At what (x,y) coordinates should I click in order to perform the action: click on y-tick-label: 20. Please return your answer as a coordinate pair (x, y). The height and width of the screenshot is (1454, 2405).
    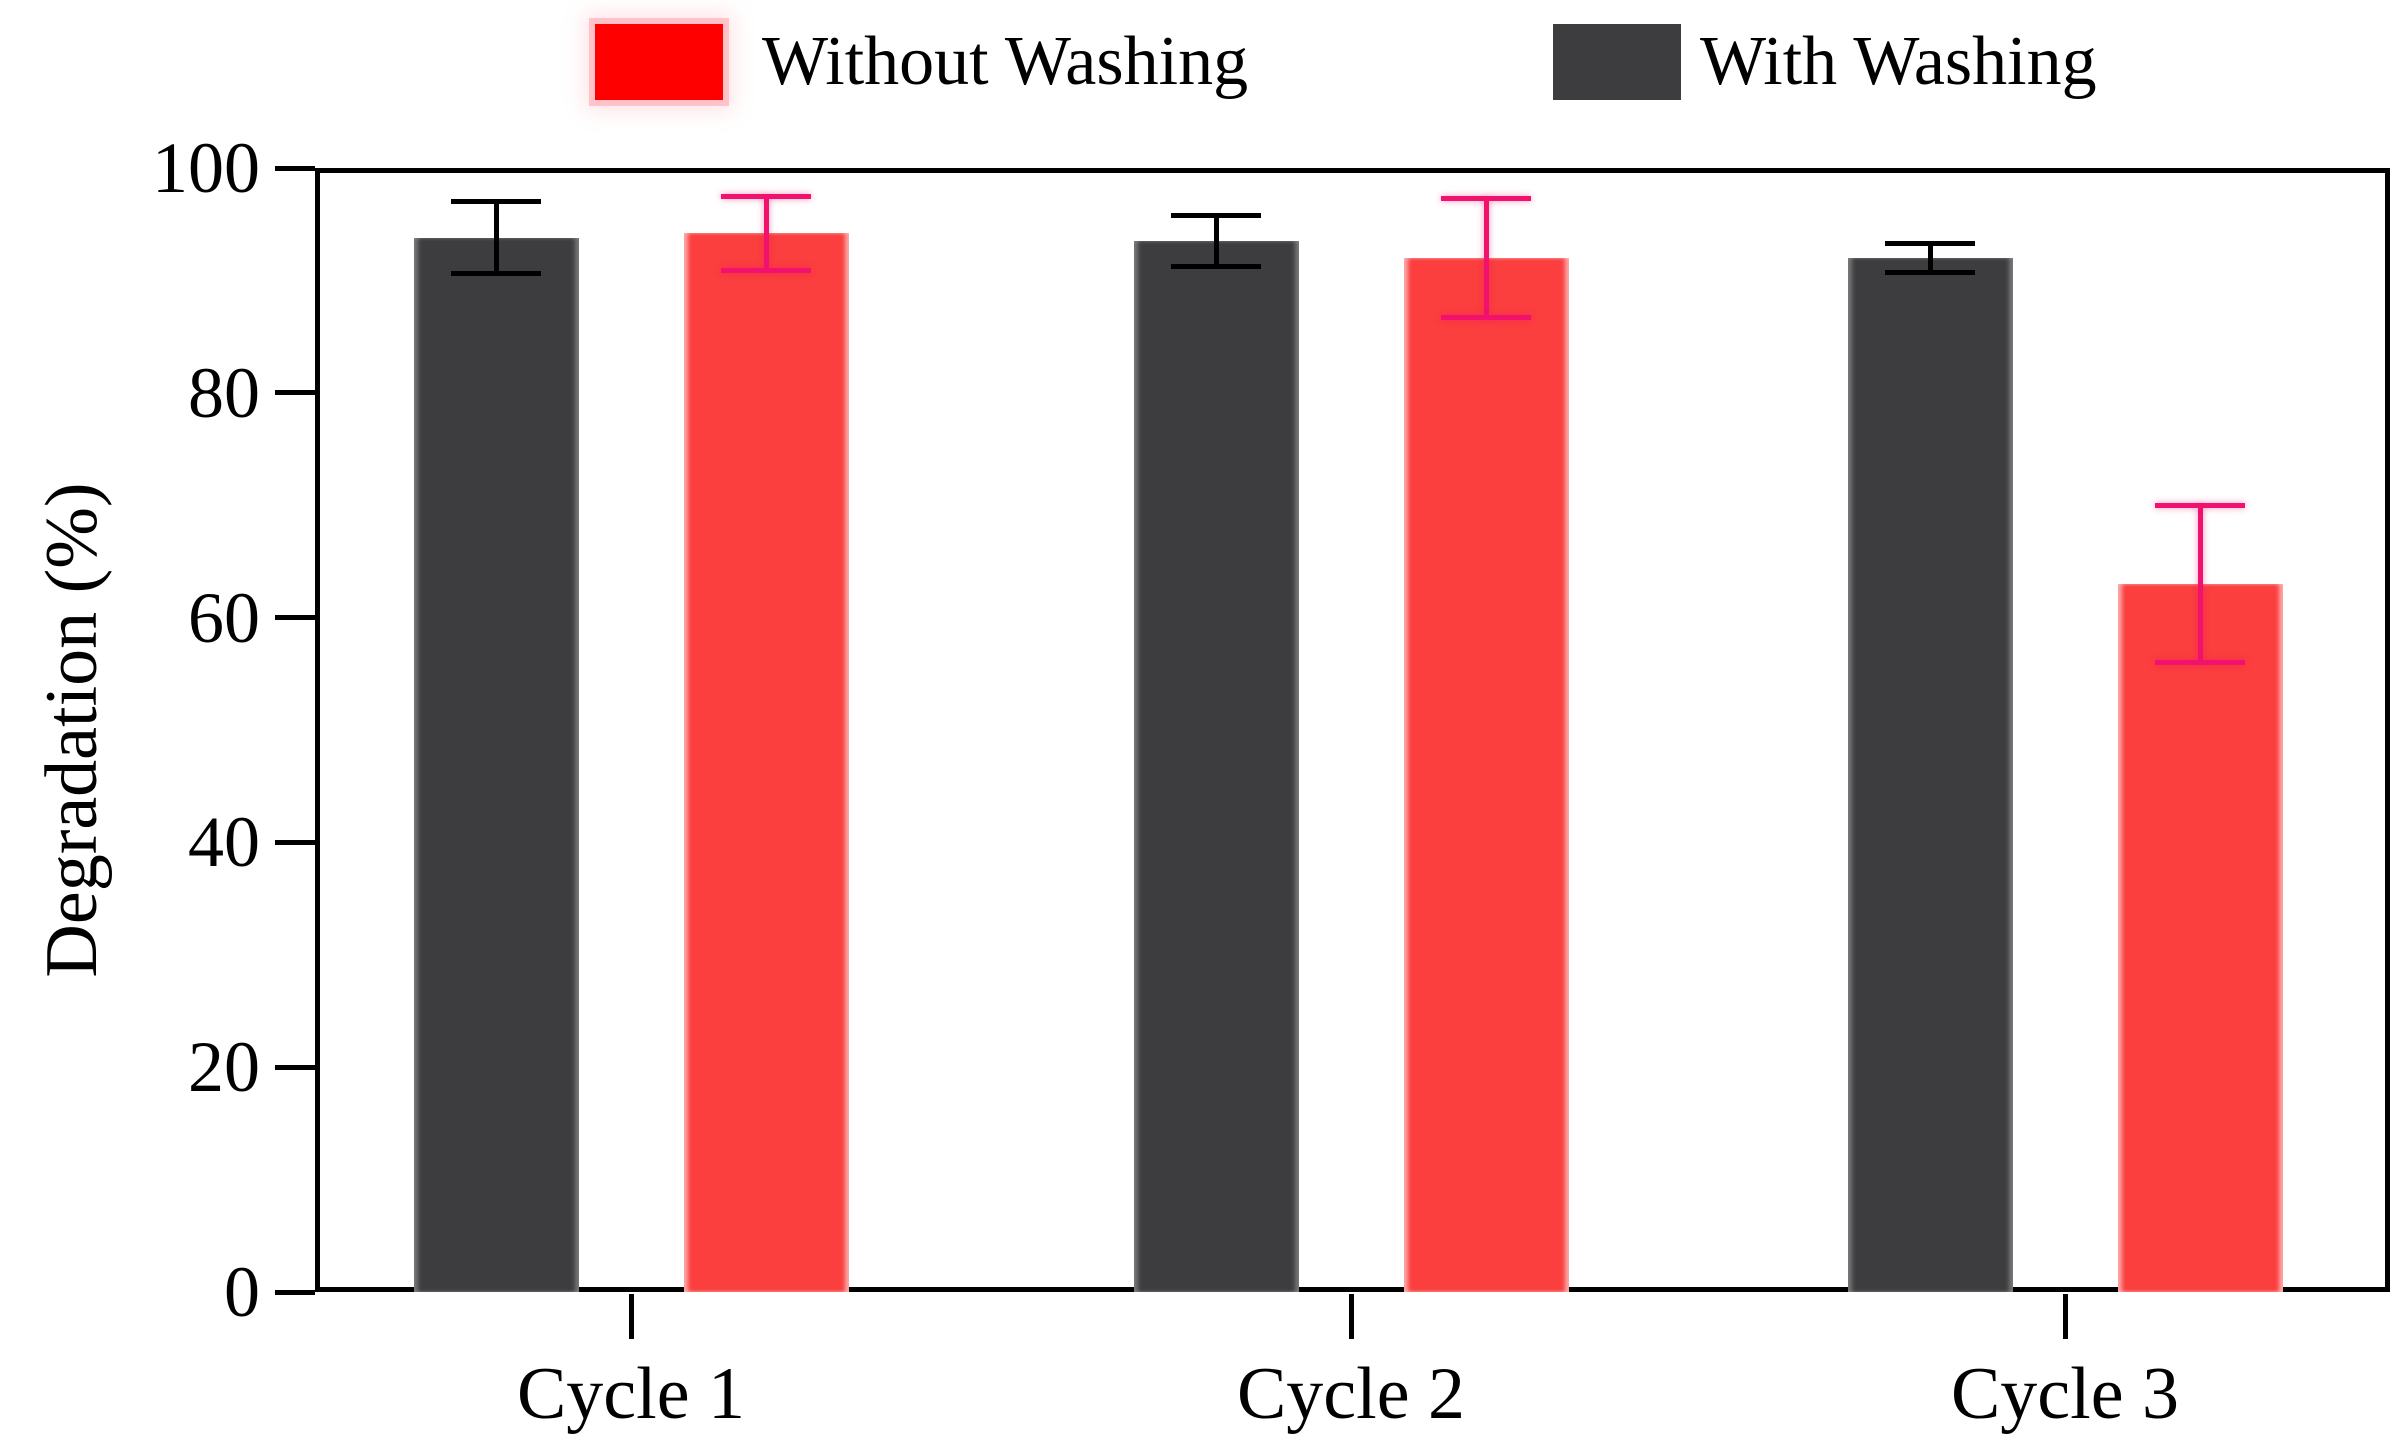
    Looking at the image, I should click on (224, 1067).